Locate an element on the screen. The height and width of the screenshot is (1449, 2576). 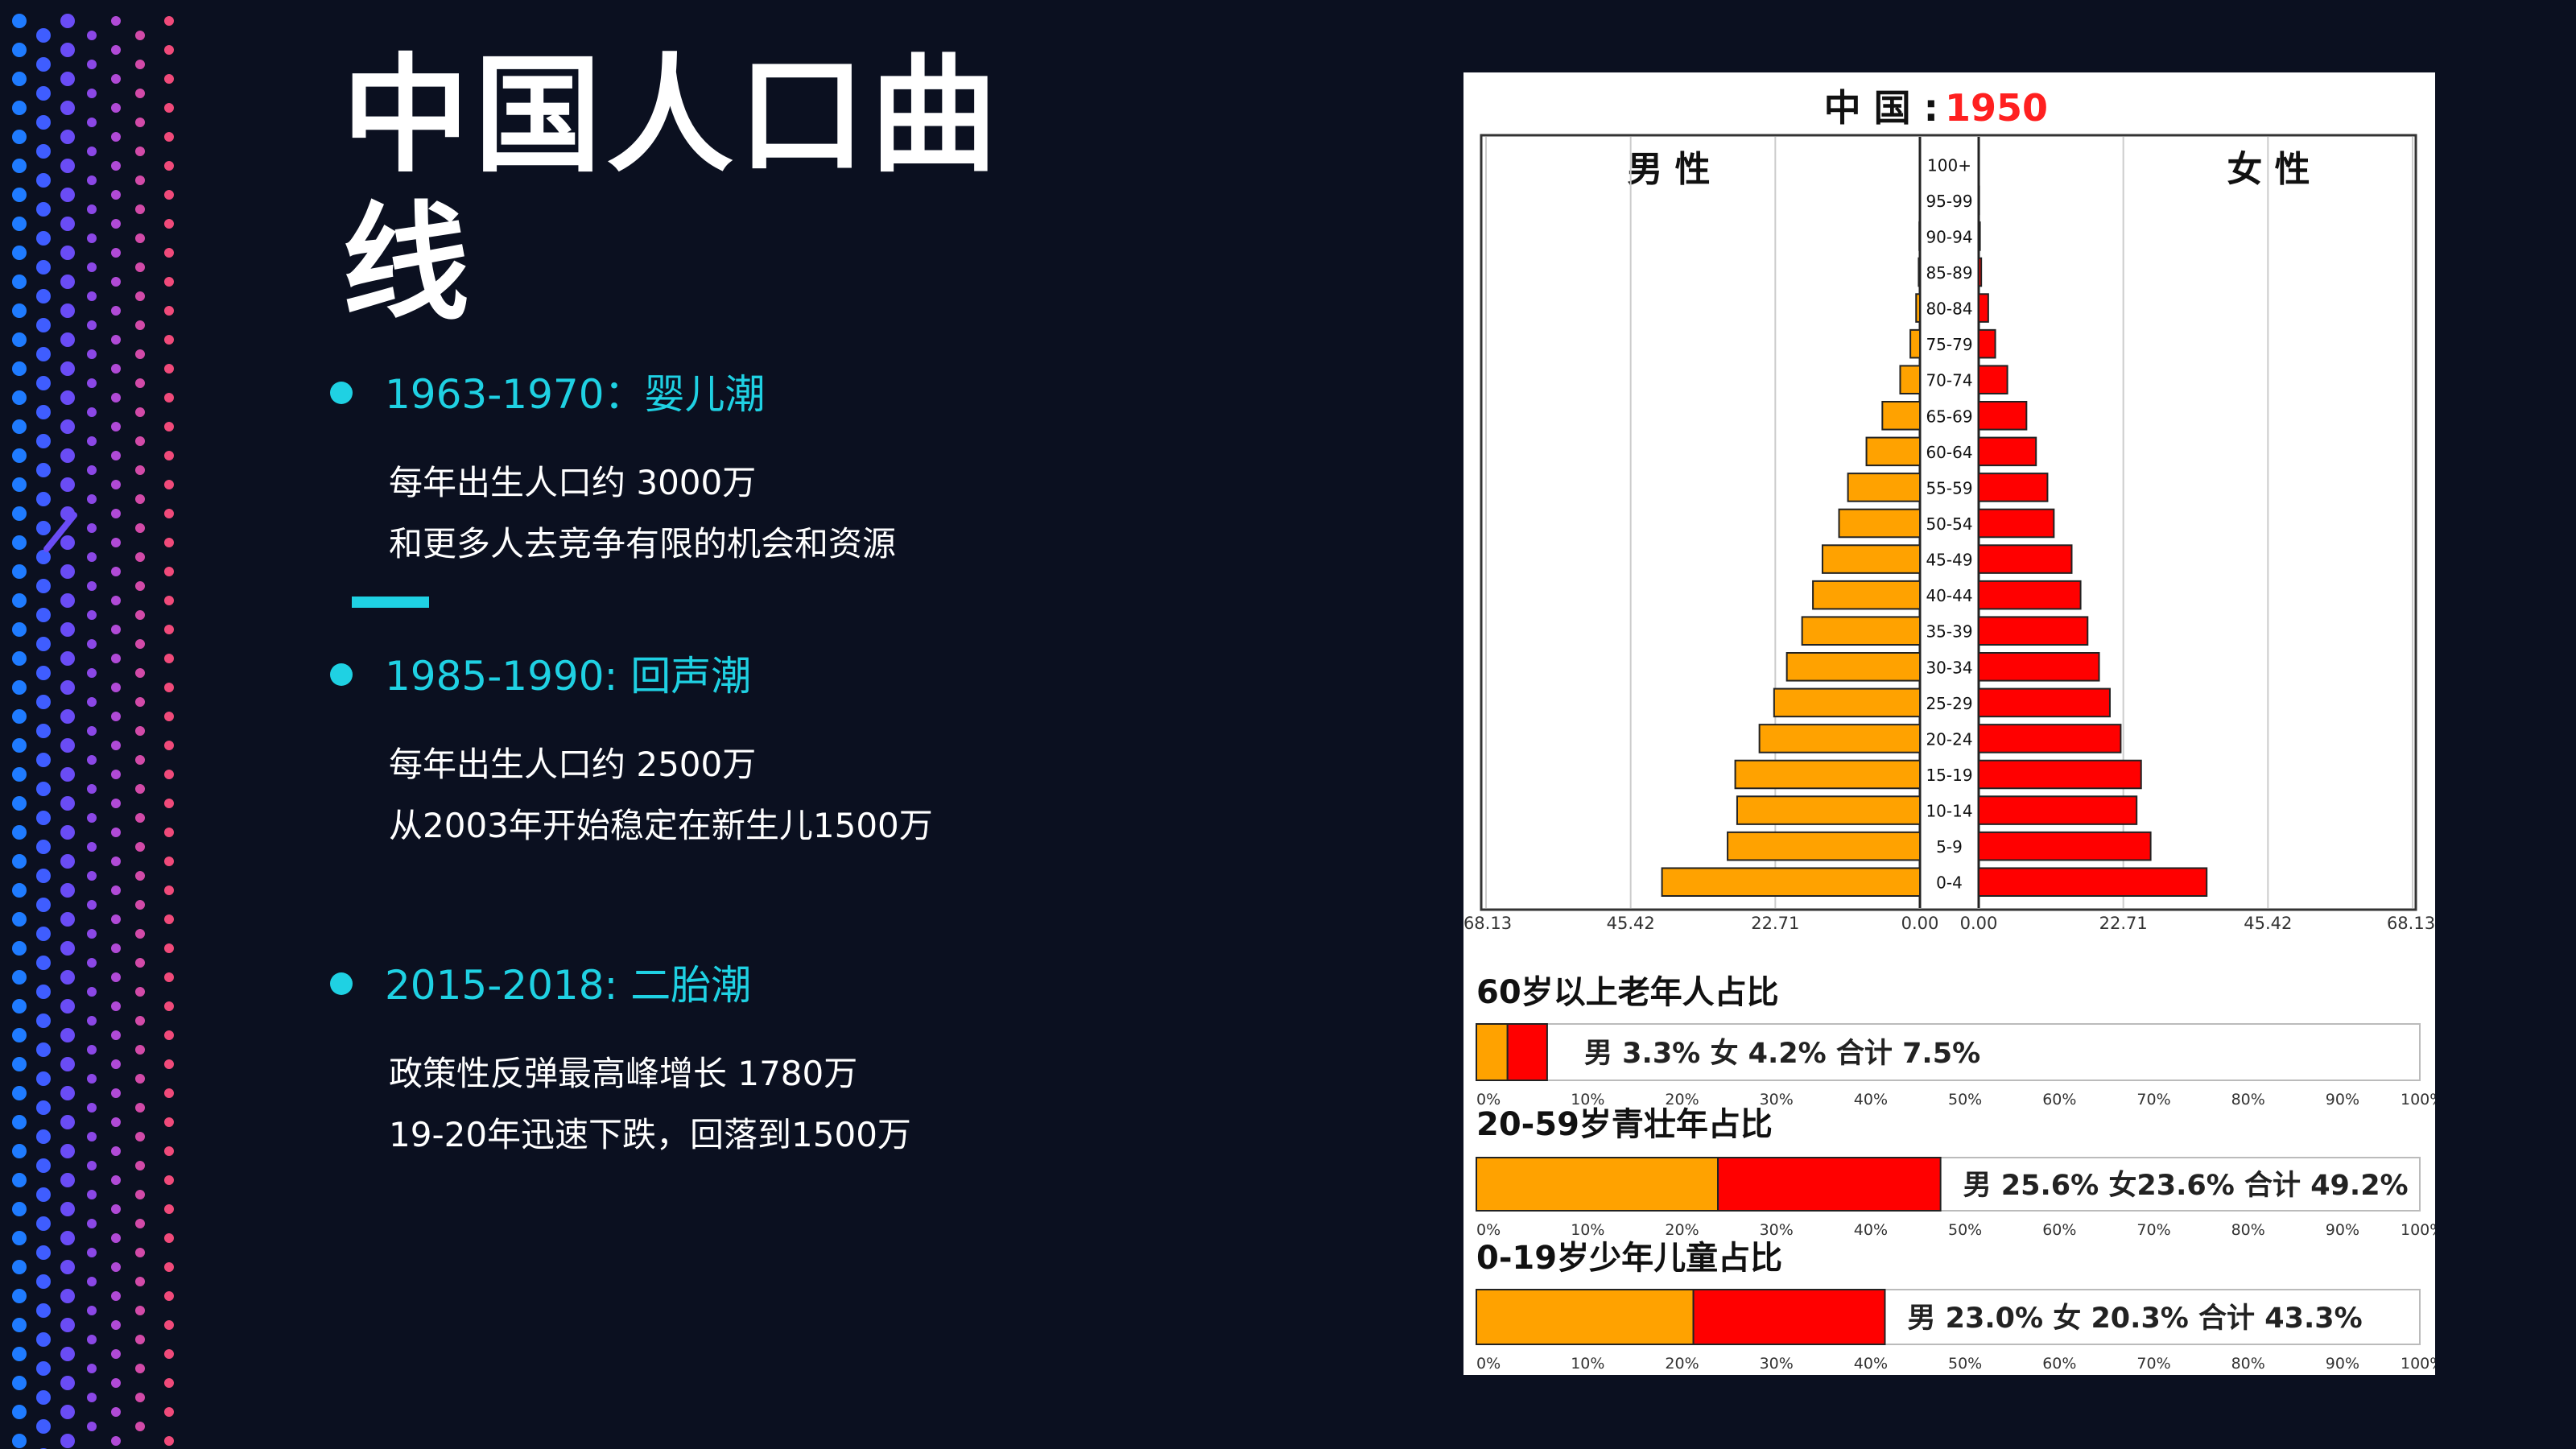
bullet-title-1: 1963-1970：婴儿潮 is located at coordinates (575, 394).